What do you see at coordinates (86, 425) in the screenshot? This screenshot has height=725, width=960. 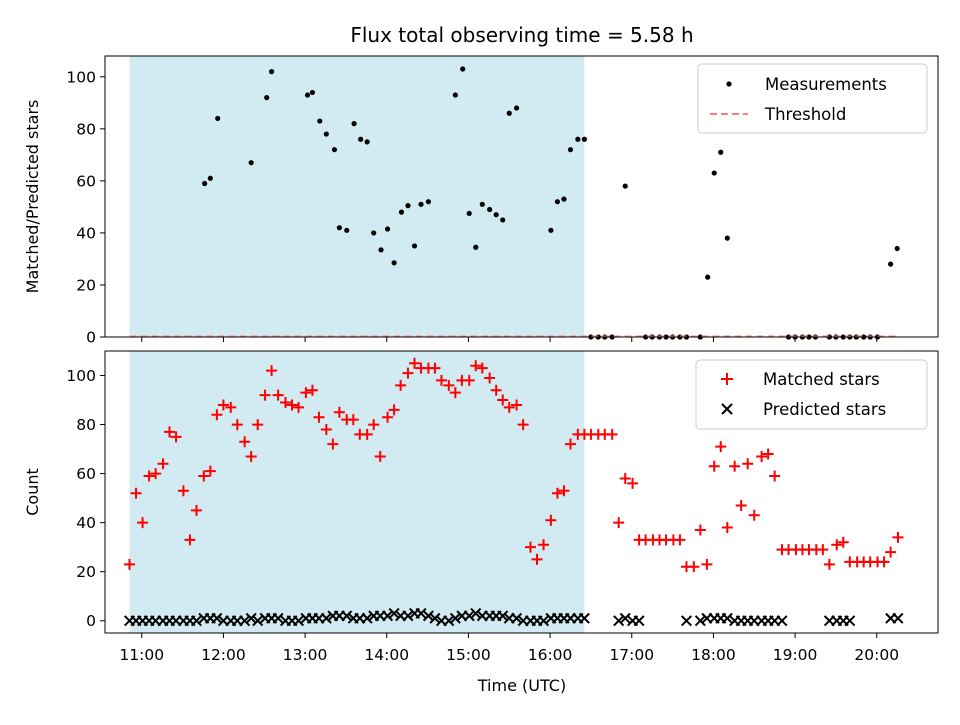 I see `y-tick-label: 80` at bounding box center [86, 425].